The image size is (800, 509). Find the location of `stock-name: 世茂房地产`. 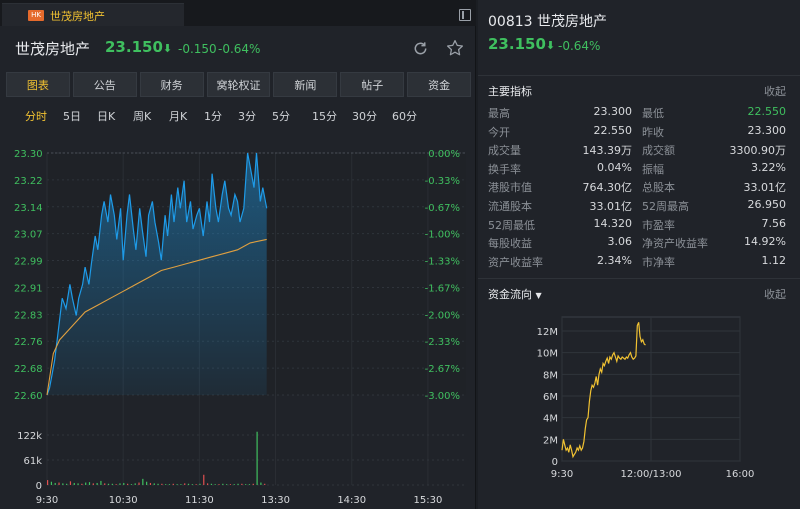

stock-name: 世茂房地产 is located at coordinates (53, 49).